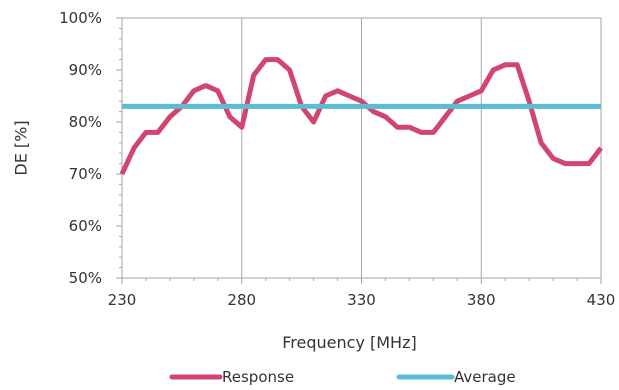 The width and height of the screenshot is (619, 390). Describe the element at coordinates (85, 174) in the screenshot. I see `y-tick-label: 70%` at that location.